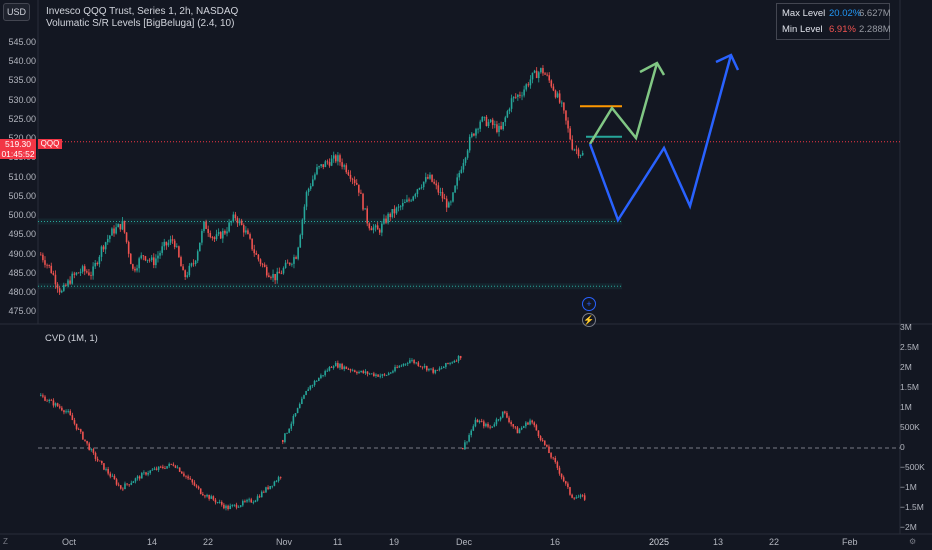 The height and width of the screenshot is (550, 932). What do you see at coordinates (845, 13) in the screenshot?
I see `max-level-pct: 20.02%` at bounding box center [845, 13].